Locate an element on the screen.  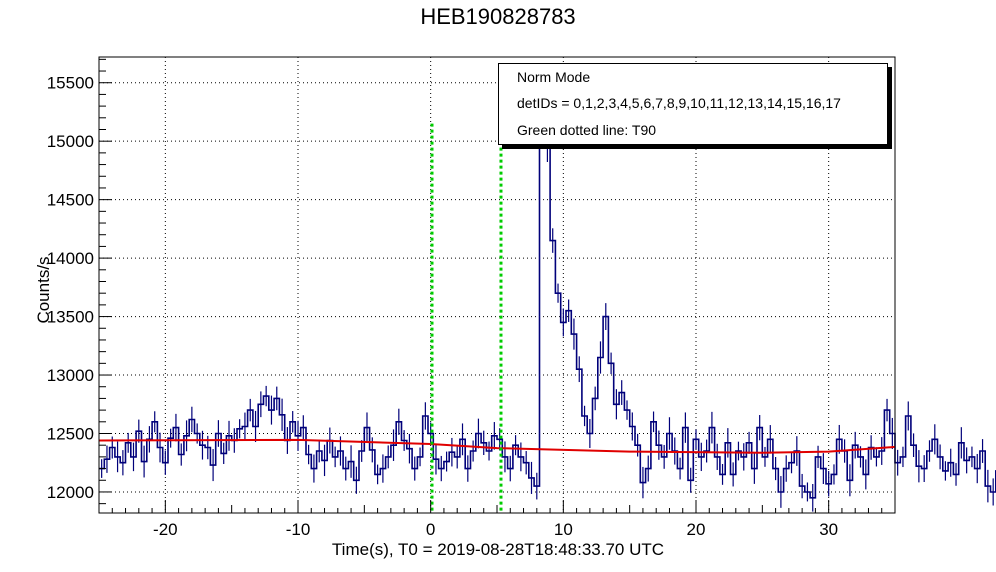
y-axis-label: Counts/s is located at coordinates (43, 290).